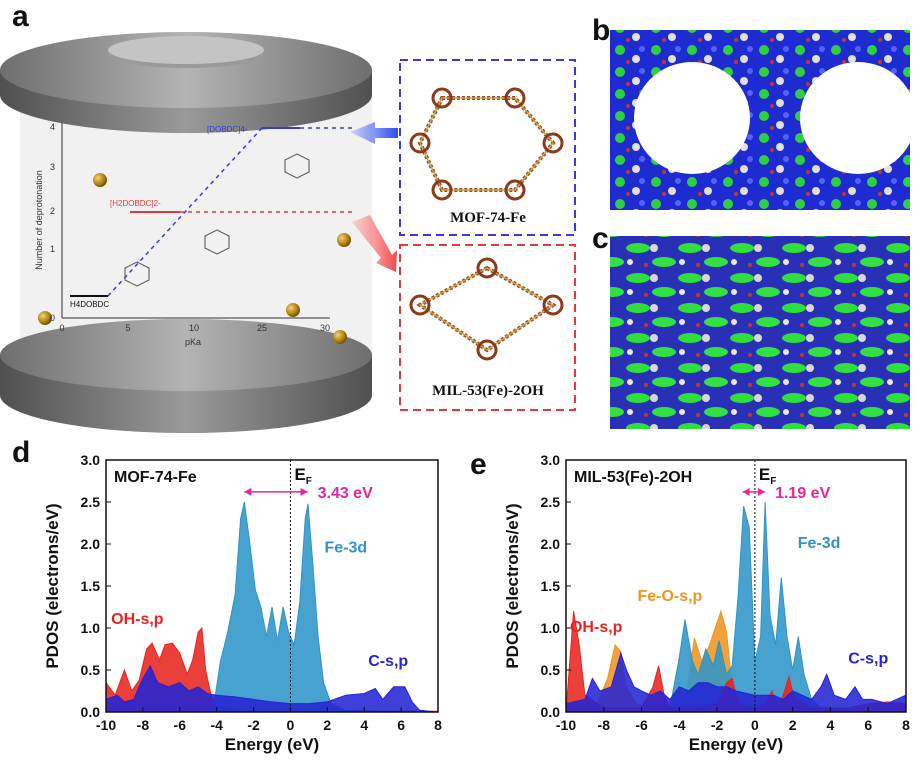 The image size is (922, 774). Describe the element at coordinates (194, 328) in the screenshot. I see `inset-xtick: 10` at that location.